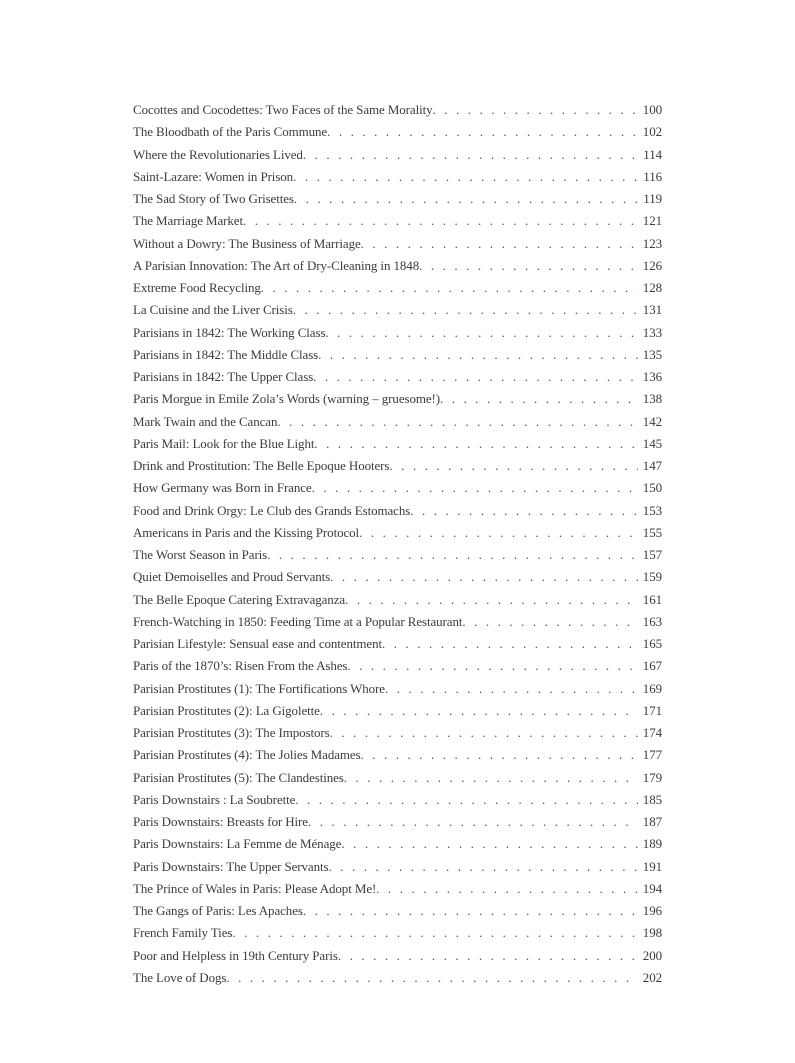 This screenshot has width=795, height=1063. What do you see at coordinates (652, 109) in the screenshot?
I see `toc-entry-page-number: 100` at bounding box center [652, 109].